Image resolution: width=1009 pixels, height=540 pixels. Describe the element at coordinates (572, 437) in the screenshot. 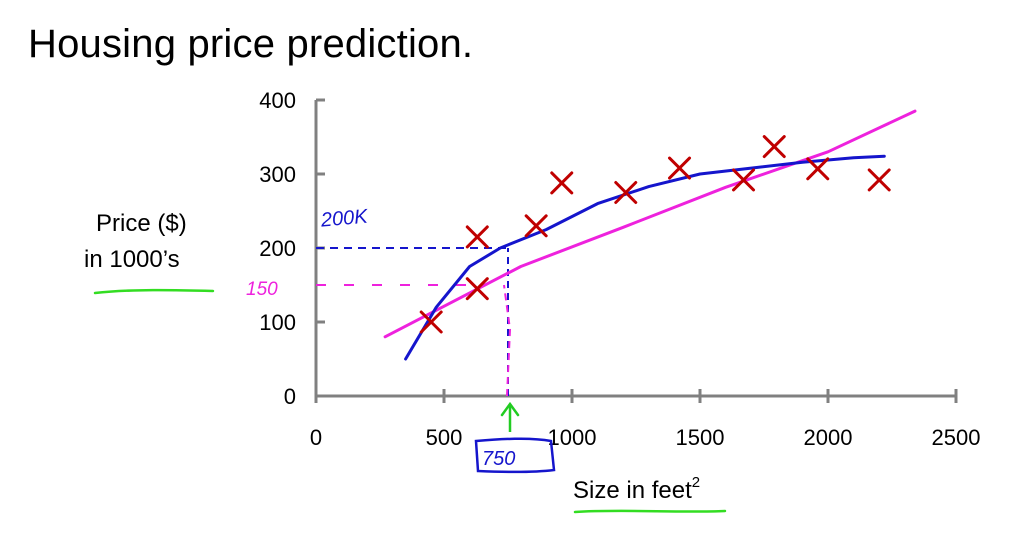

I see `x-tick-label: 1000` at that location.